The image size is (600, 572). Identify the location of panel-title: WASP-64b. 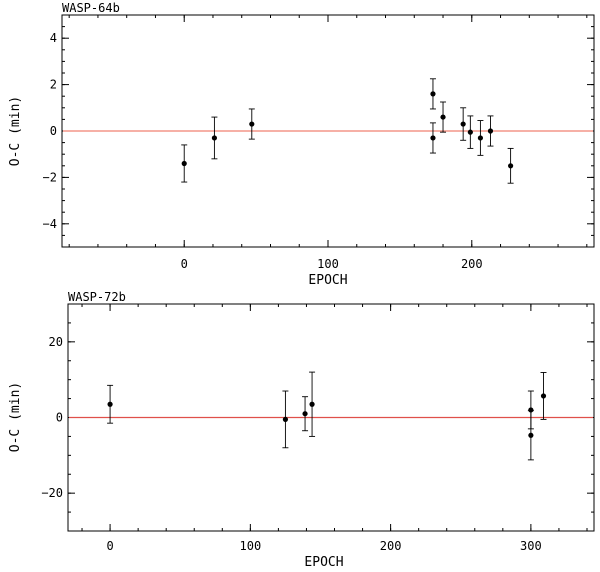
(91, 8).